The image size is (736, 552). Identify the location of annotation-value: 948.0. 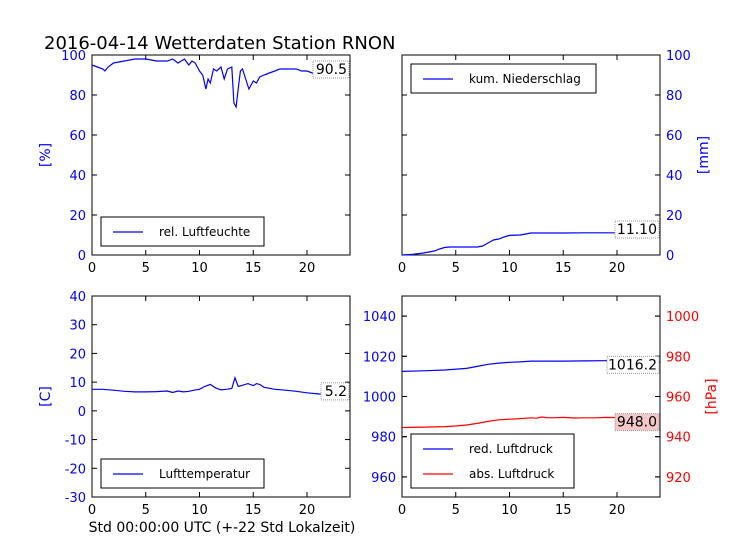
(637, 423).